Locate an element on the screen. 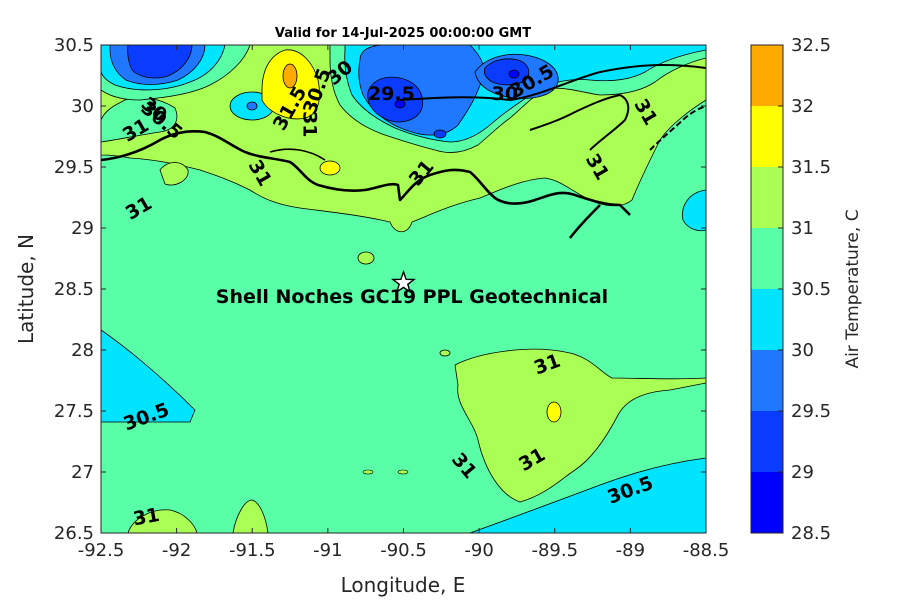  colorbar: 32.5 32 31.5 31 30.5 30 29.5 29 28.5 is located at coordinates (790, 289).